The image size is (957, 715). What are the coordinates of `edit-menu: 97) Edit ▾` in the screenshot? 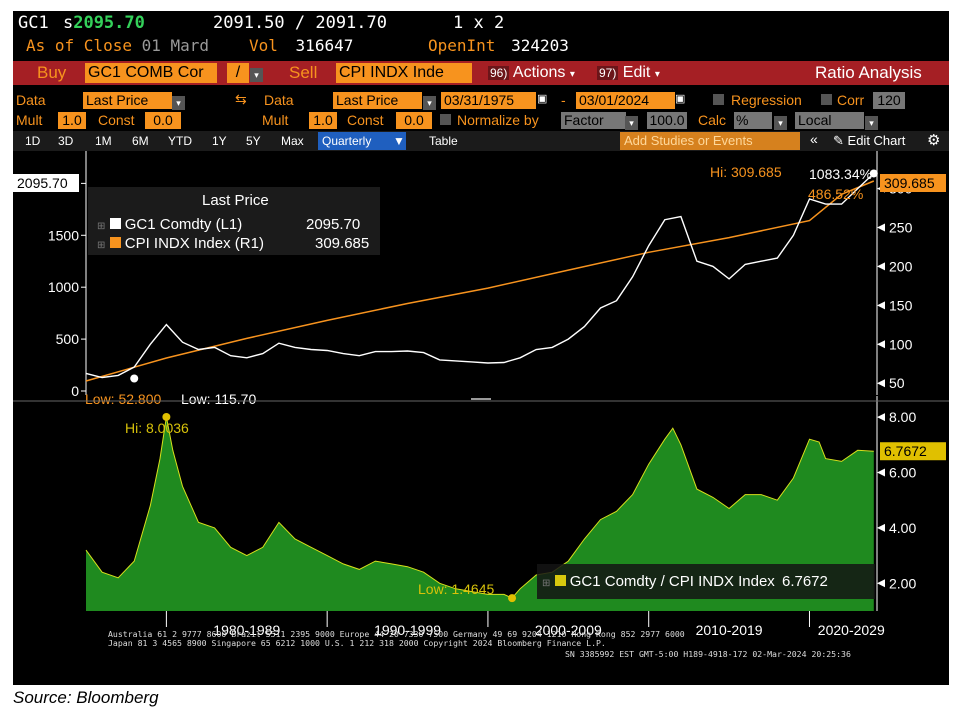 It's located at (628, 73).